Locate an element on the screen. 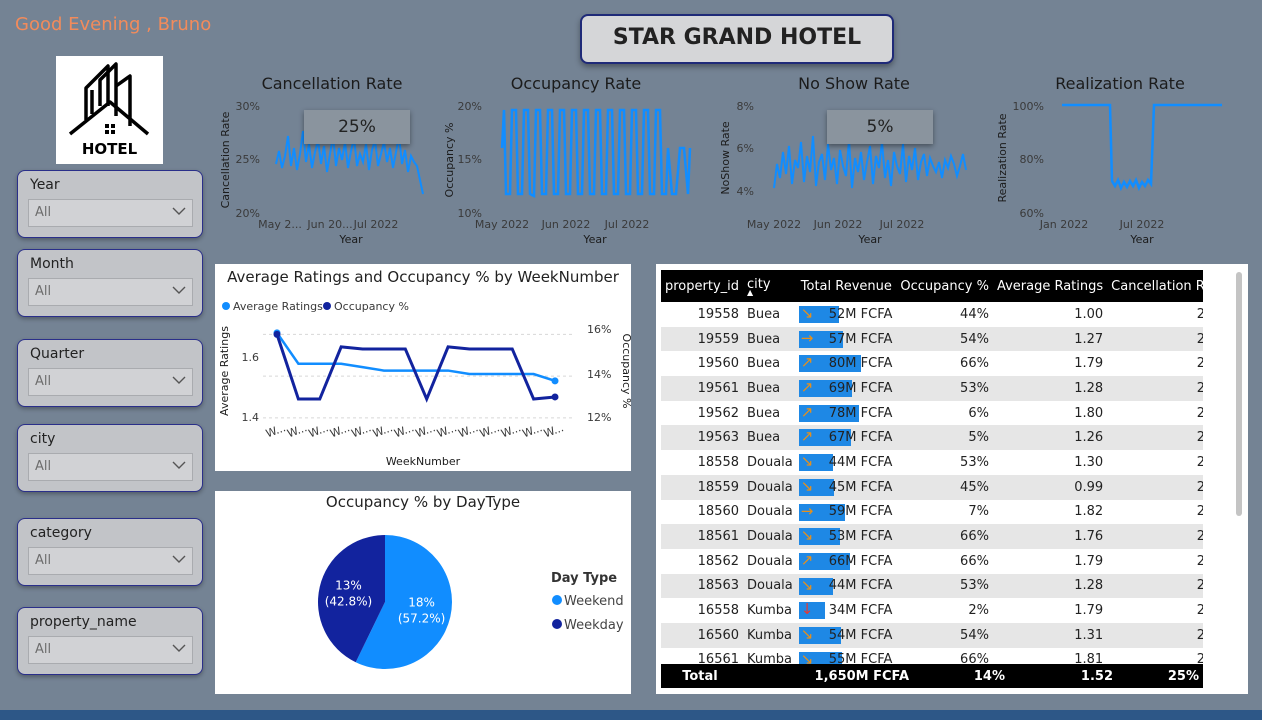  cell-occupancy: 53% is located at coordinates (944, 586).